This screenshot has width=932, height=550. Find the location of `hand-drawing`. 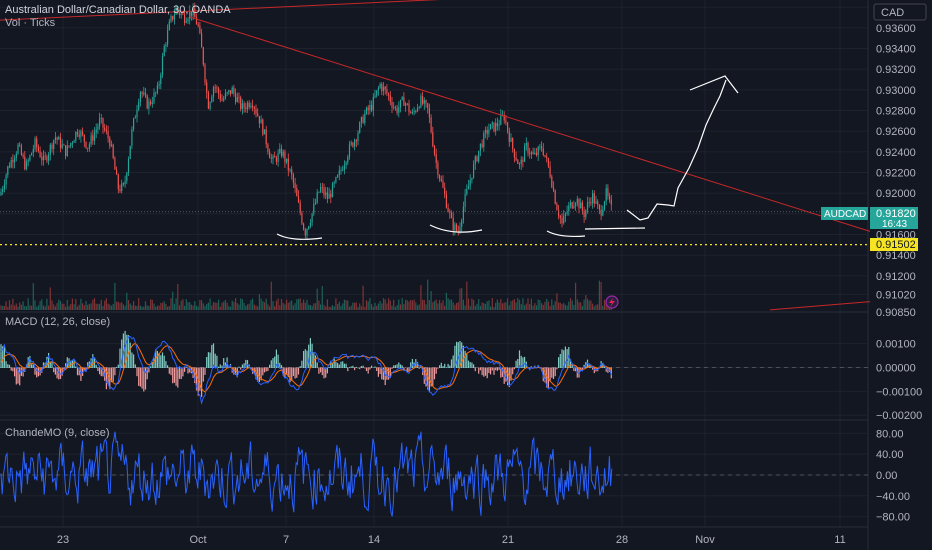

hand-drawing is located at coordinates (507, 157).